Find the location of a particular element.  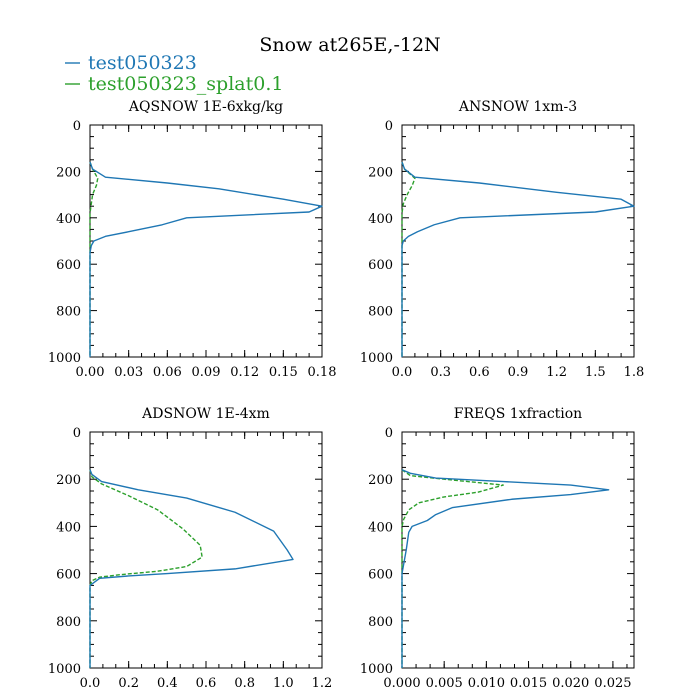

x-tick-label: 0.8 is located at coordinates (244, 683).